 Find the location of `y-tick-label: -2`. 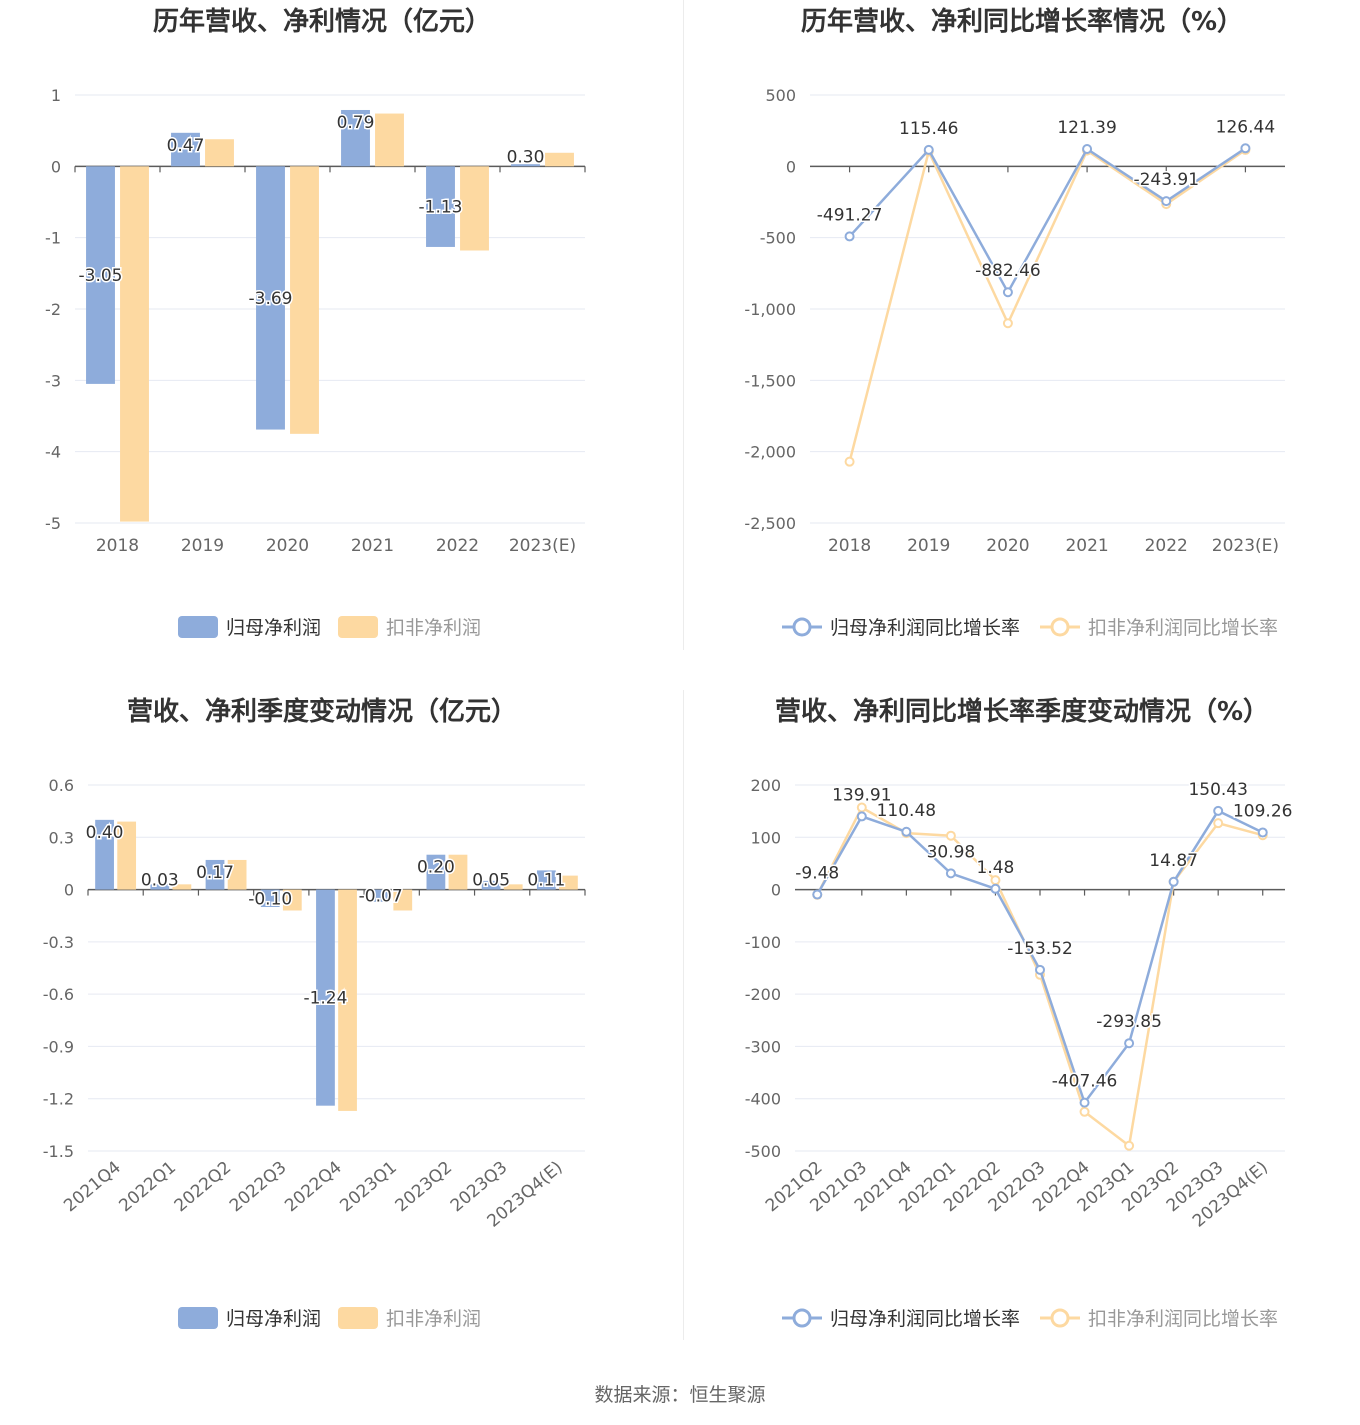

y-tick-label: -2 is located at coordinates (53, 309).